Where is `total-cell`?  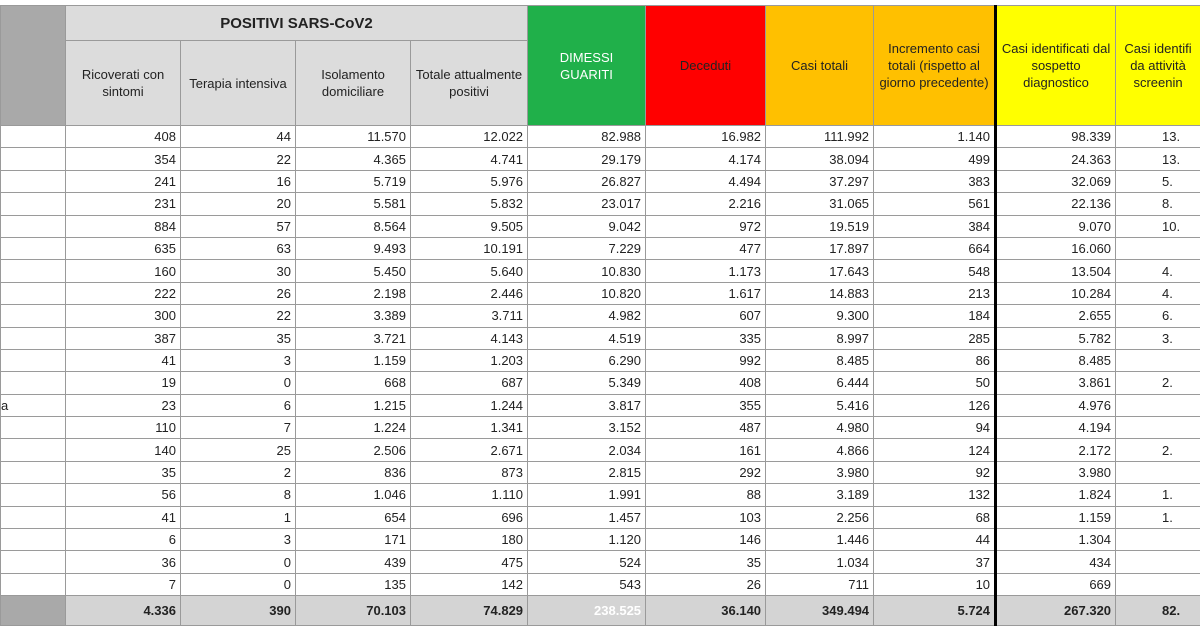 total-cell is located at coordinates (33, 611).